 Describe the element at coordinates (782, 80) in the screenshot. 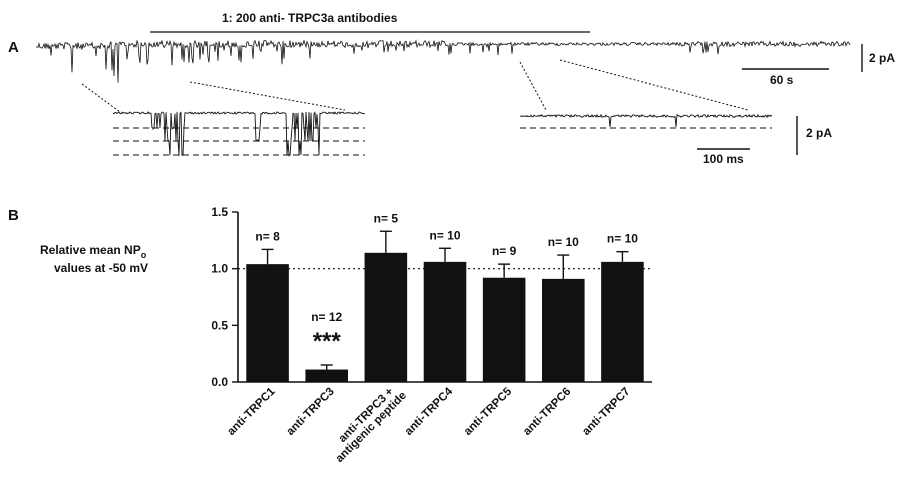

I see `time-scale-label-long: 60 s` at that location.